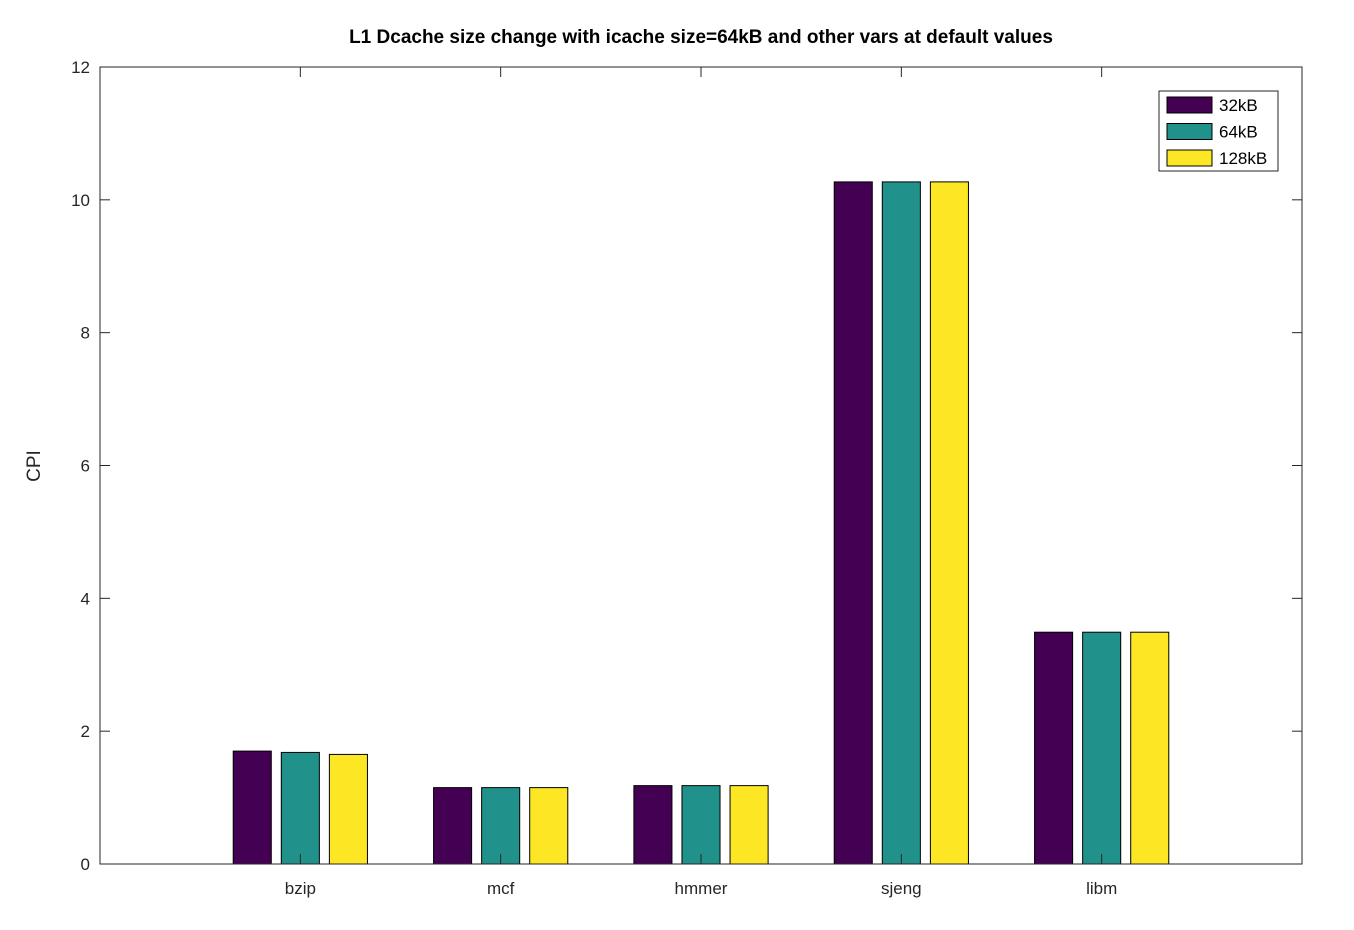  Describe the element at coordinates (1238, 132) in the screenshot. I see `legend-label-64kB: 64kB` at that location.